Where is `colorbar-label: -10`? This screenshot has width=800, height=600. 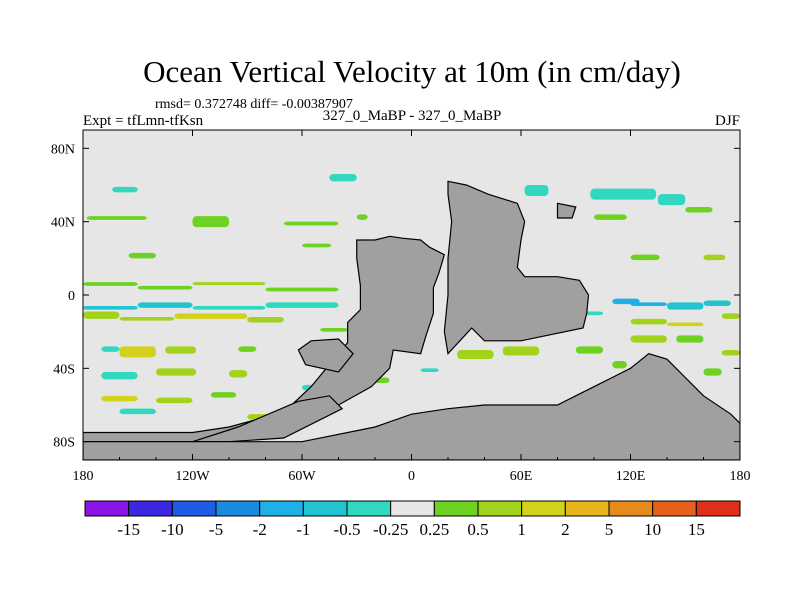
colorbar-label: -10 is located at coordinates (172, 529).